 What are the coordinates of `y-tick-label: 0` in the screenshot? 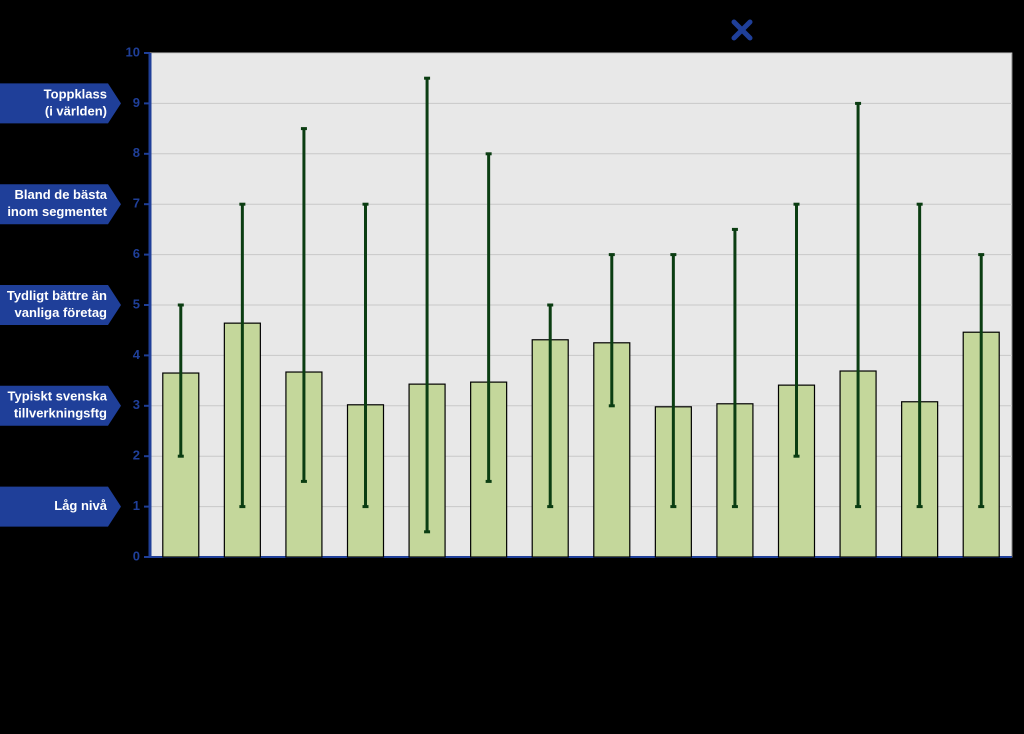 It's located at (136, 555).